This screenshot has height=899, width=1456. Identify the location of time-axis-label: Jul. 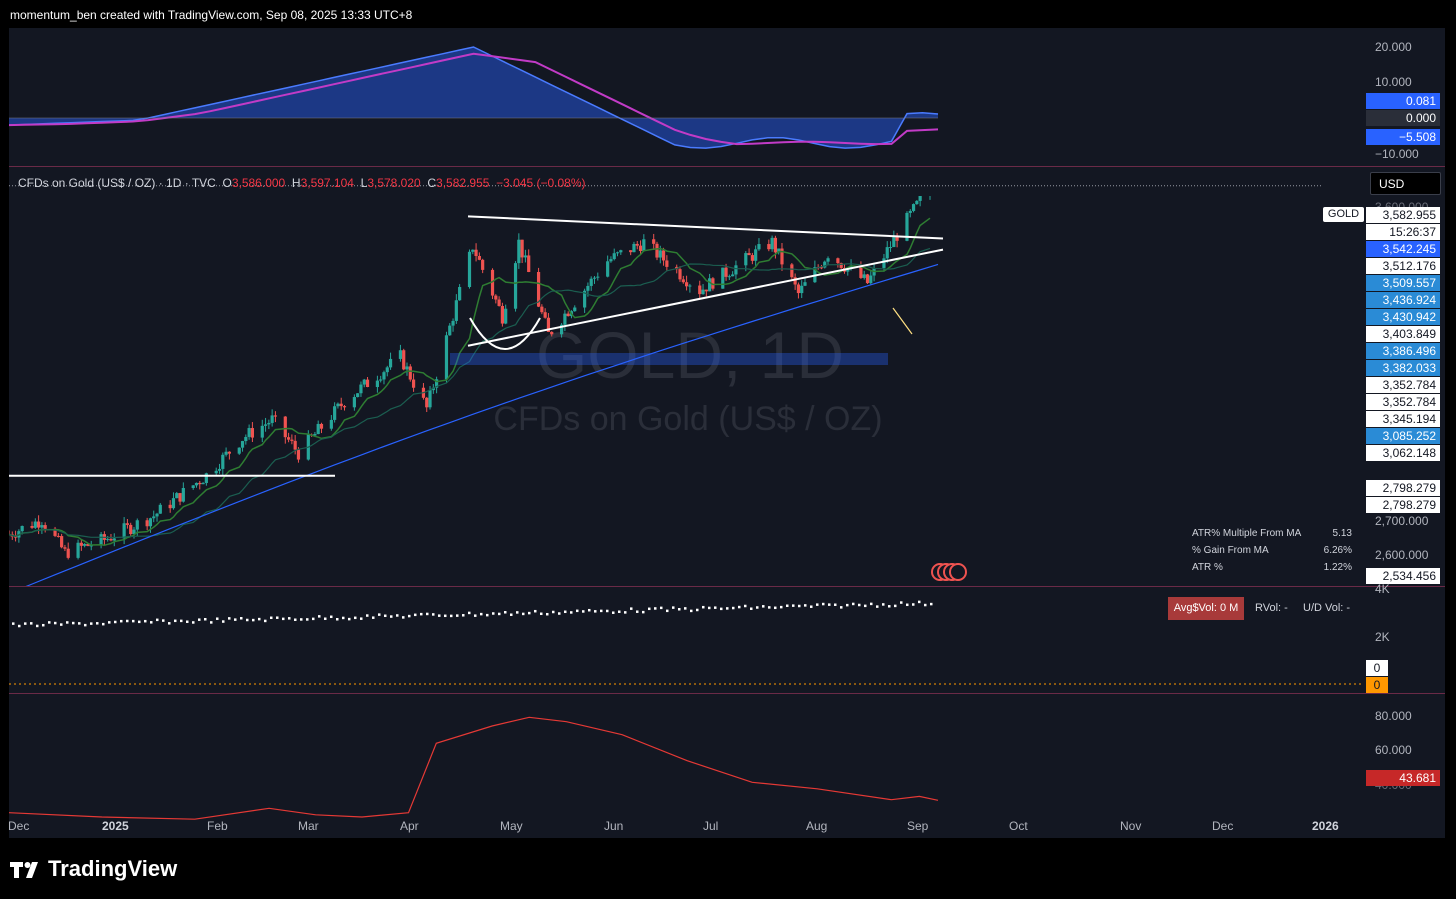
(711, 826).